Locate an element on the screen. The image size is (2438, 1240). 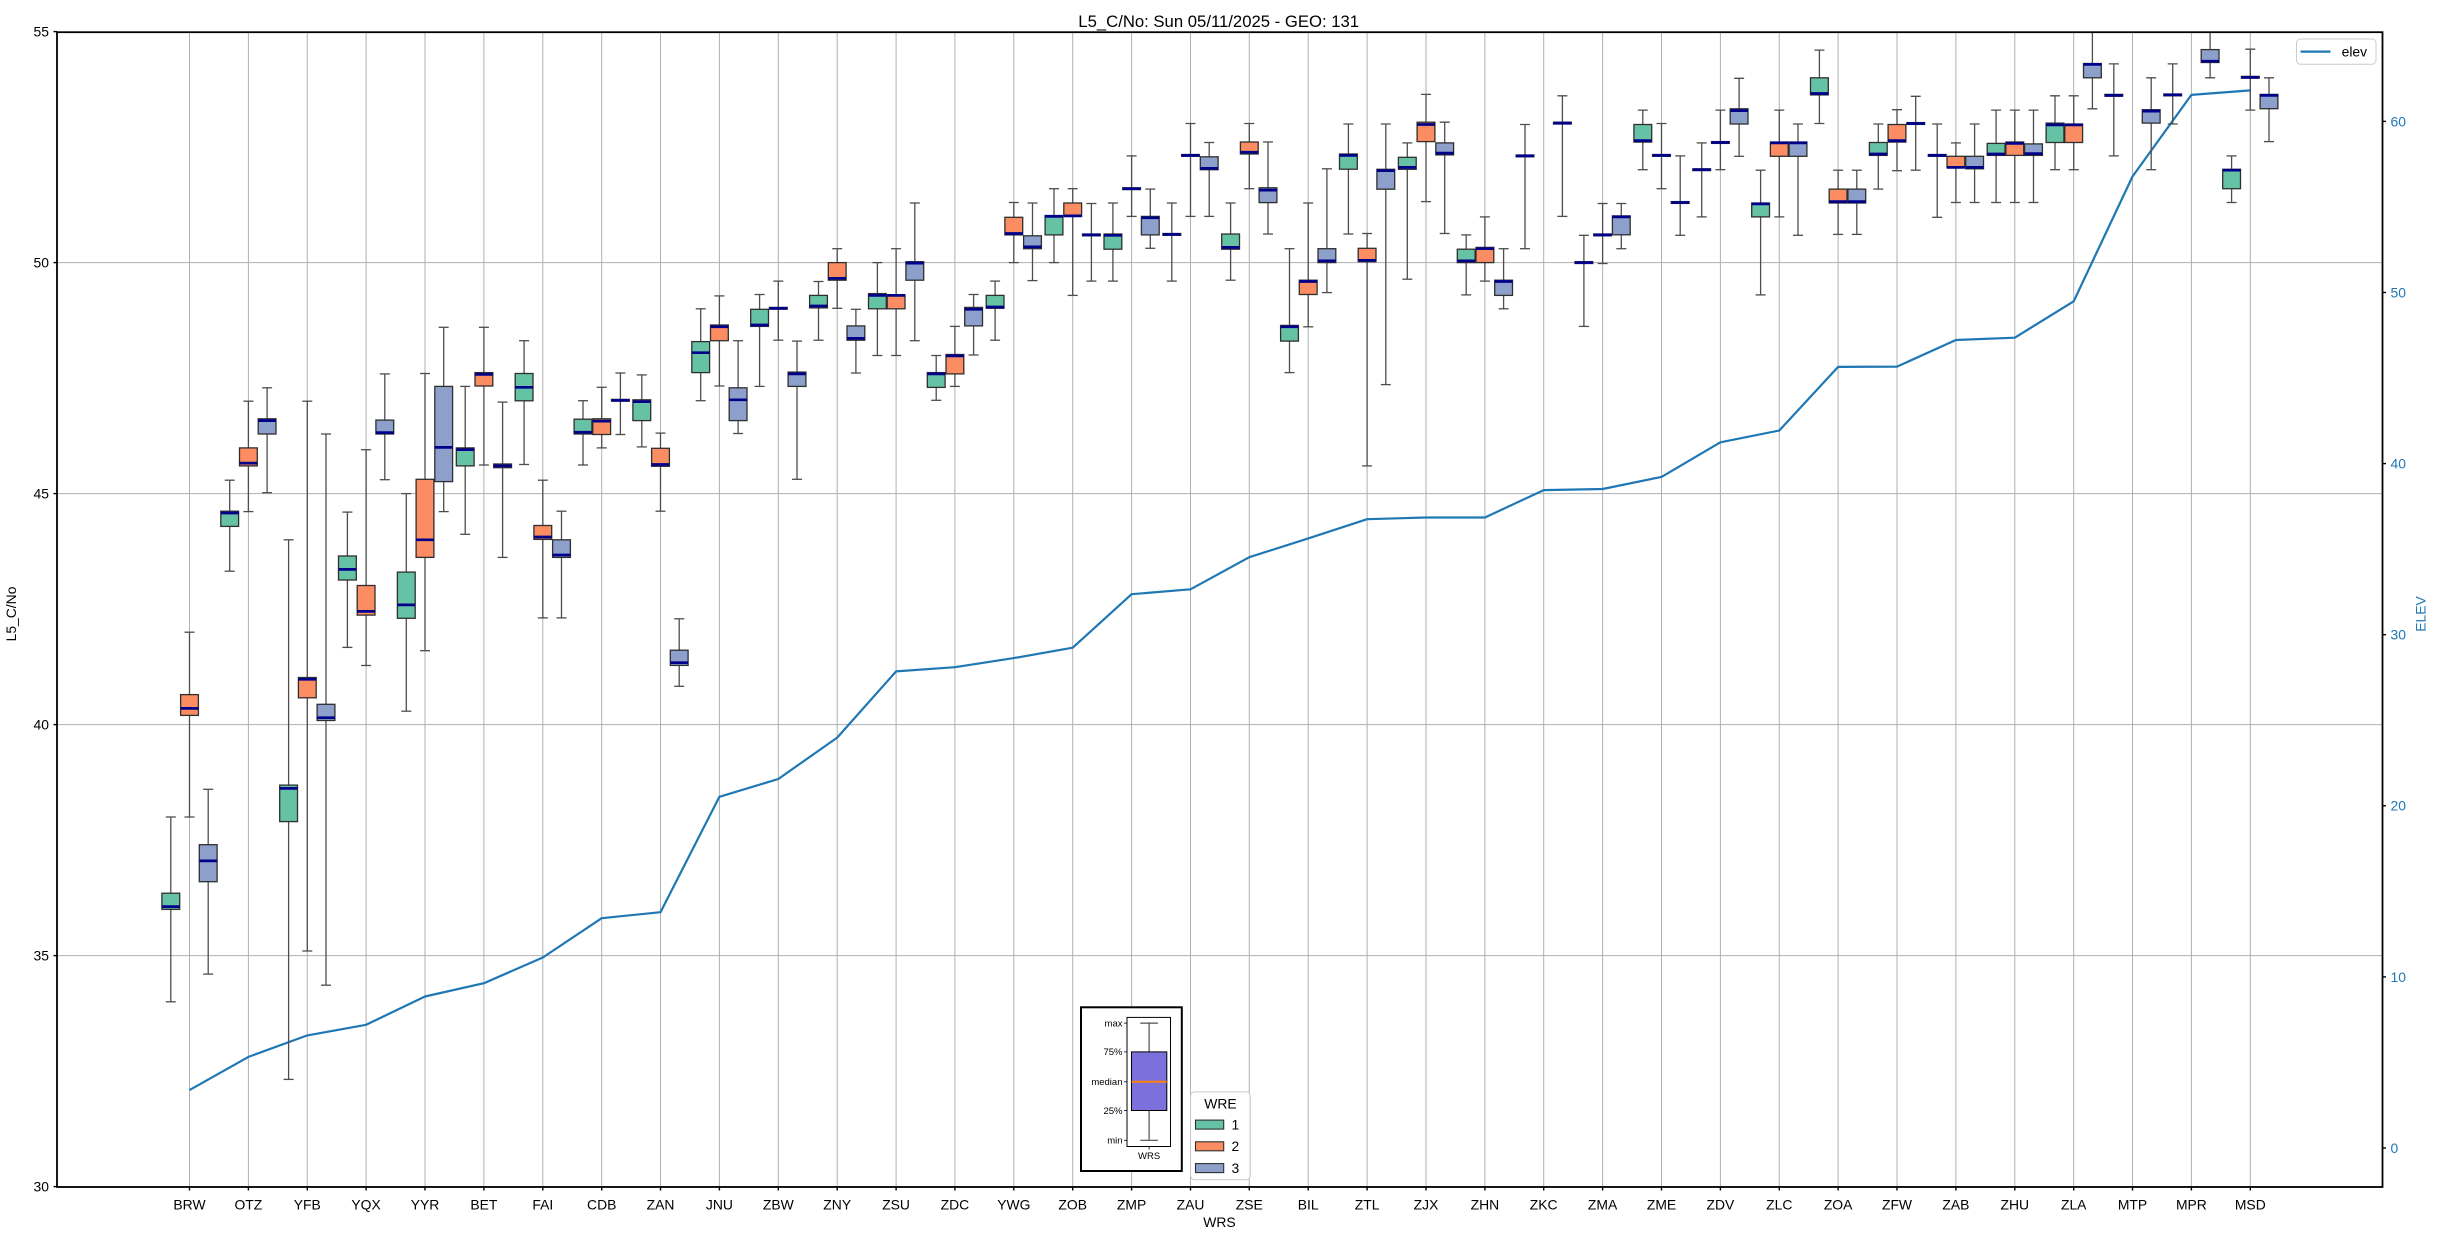
svg-text: ZAU is located at coordinates (1191, 1205).